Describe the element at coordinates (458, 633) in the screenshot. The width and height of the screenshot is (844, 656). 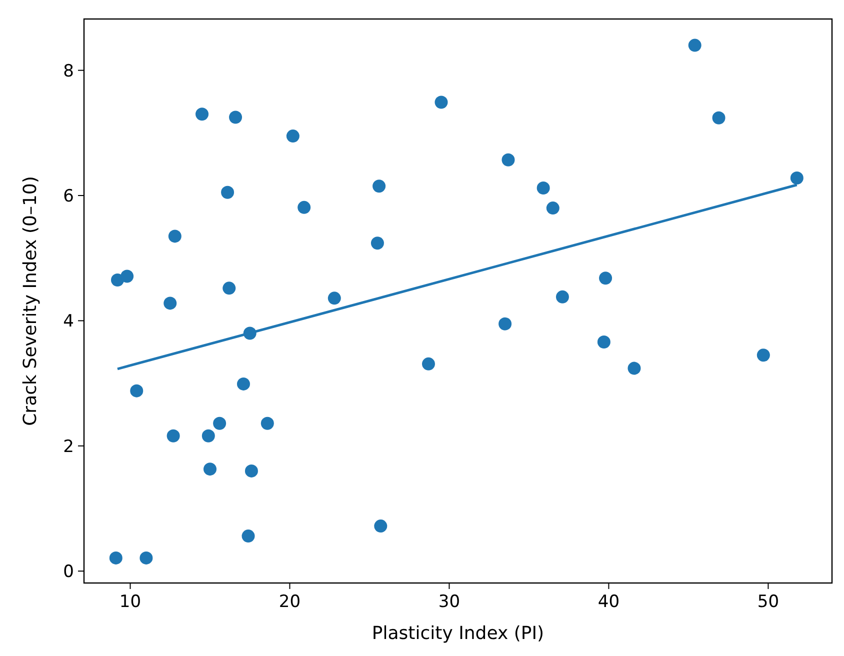
I see `x-axis-title: Plasticity Index (PI)` at that location.